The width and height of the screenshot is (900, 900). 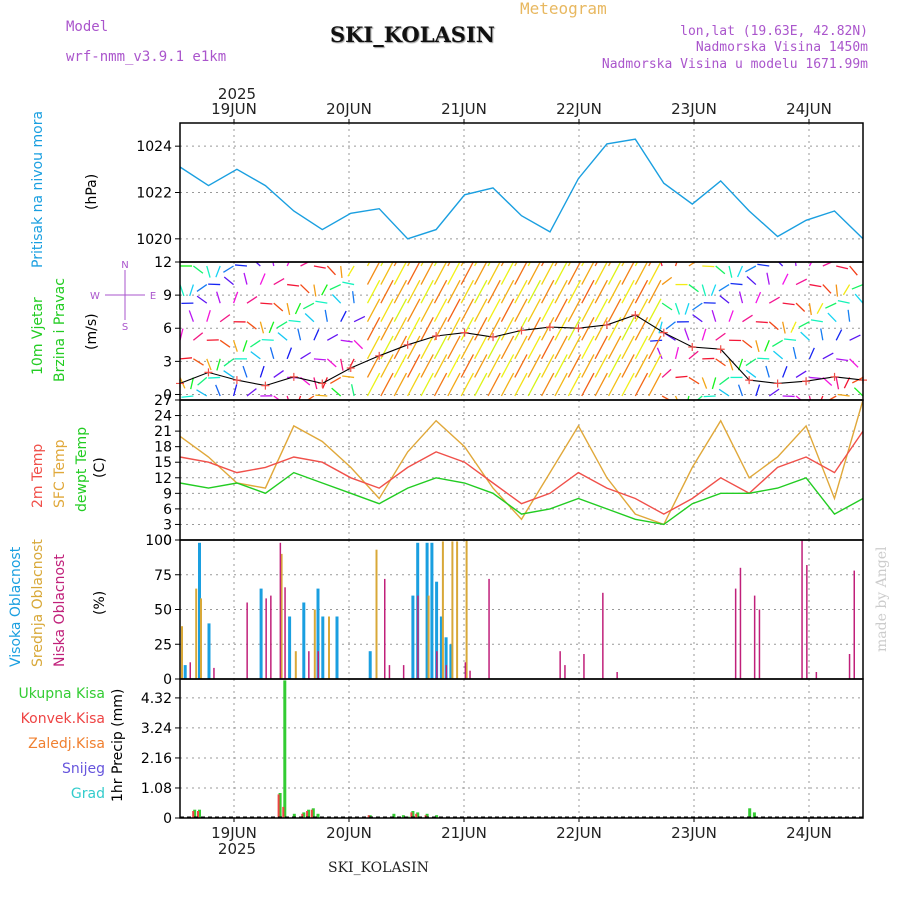 What do you see at coordinates (125, 327) in the screenshot?
I see `compass-s-label: S` at bounding box center [125, 327].